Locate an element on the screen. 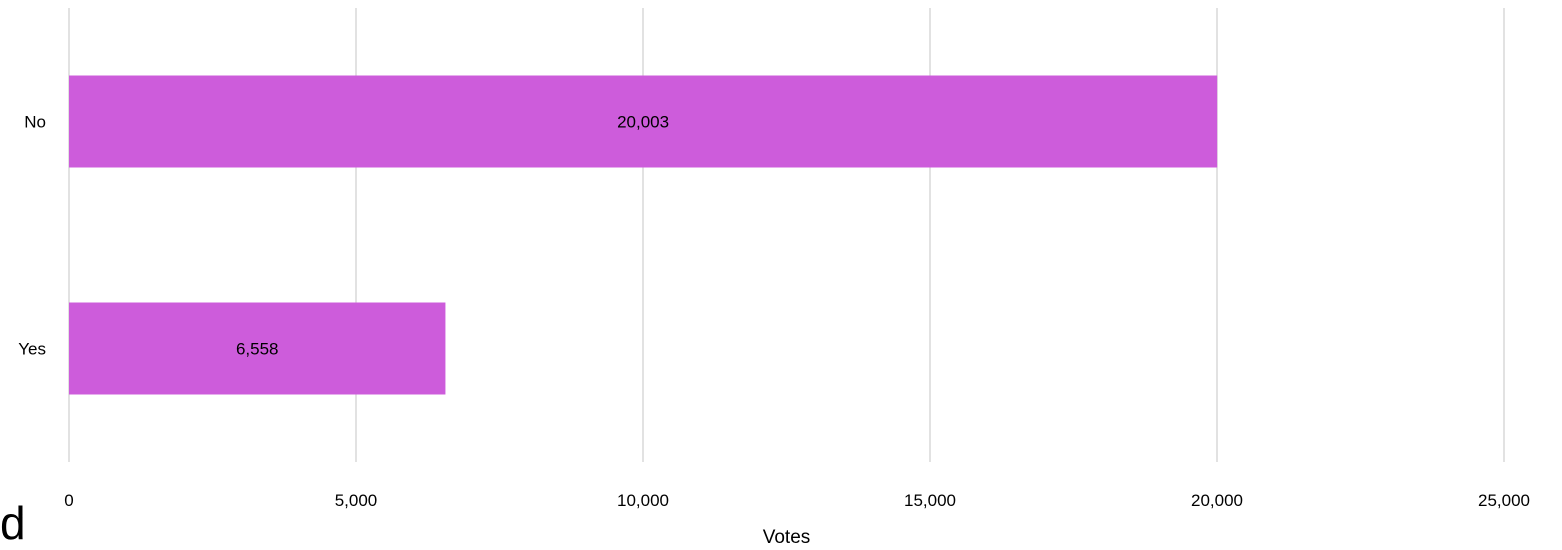 The image size is (1562, 550). category-label: Yes is located at coordinates (32, 349).